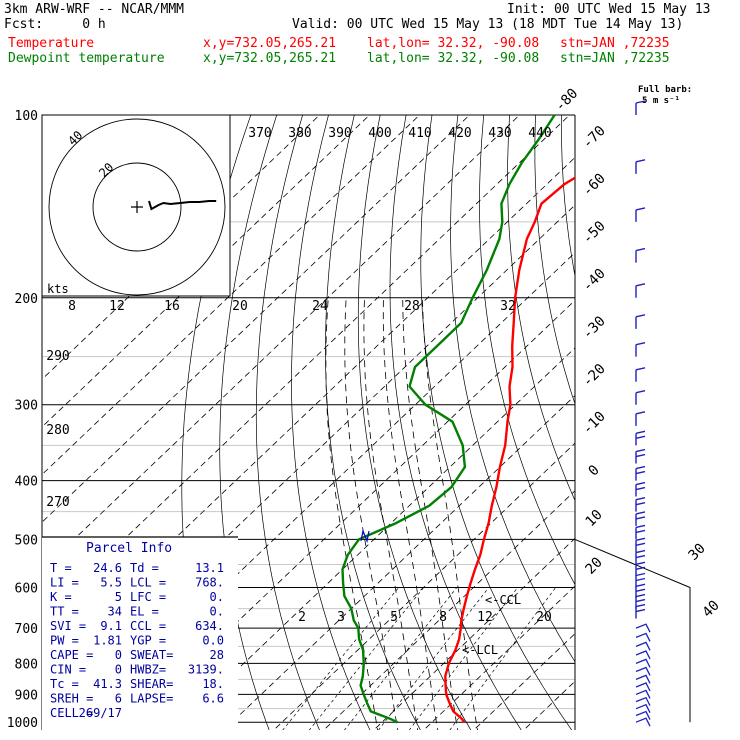 The width and height of the screenshot is (740, 740). I want to click on parcel-value: 6, so click(118, 699).